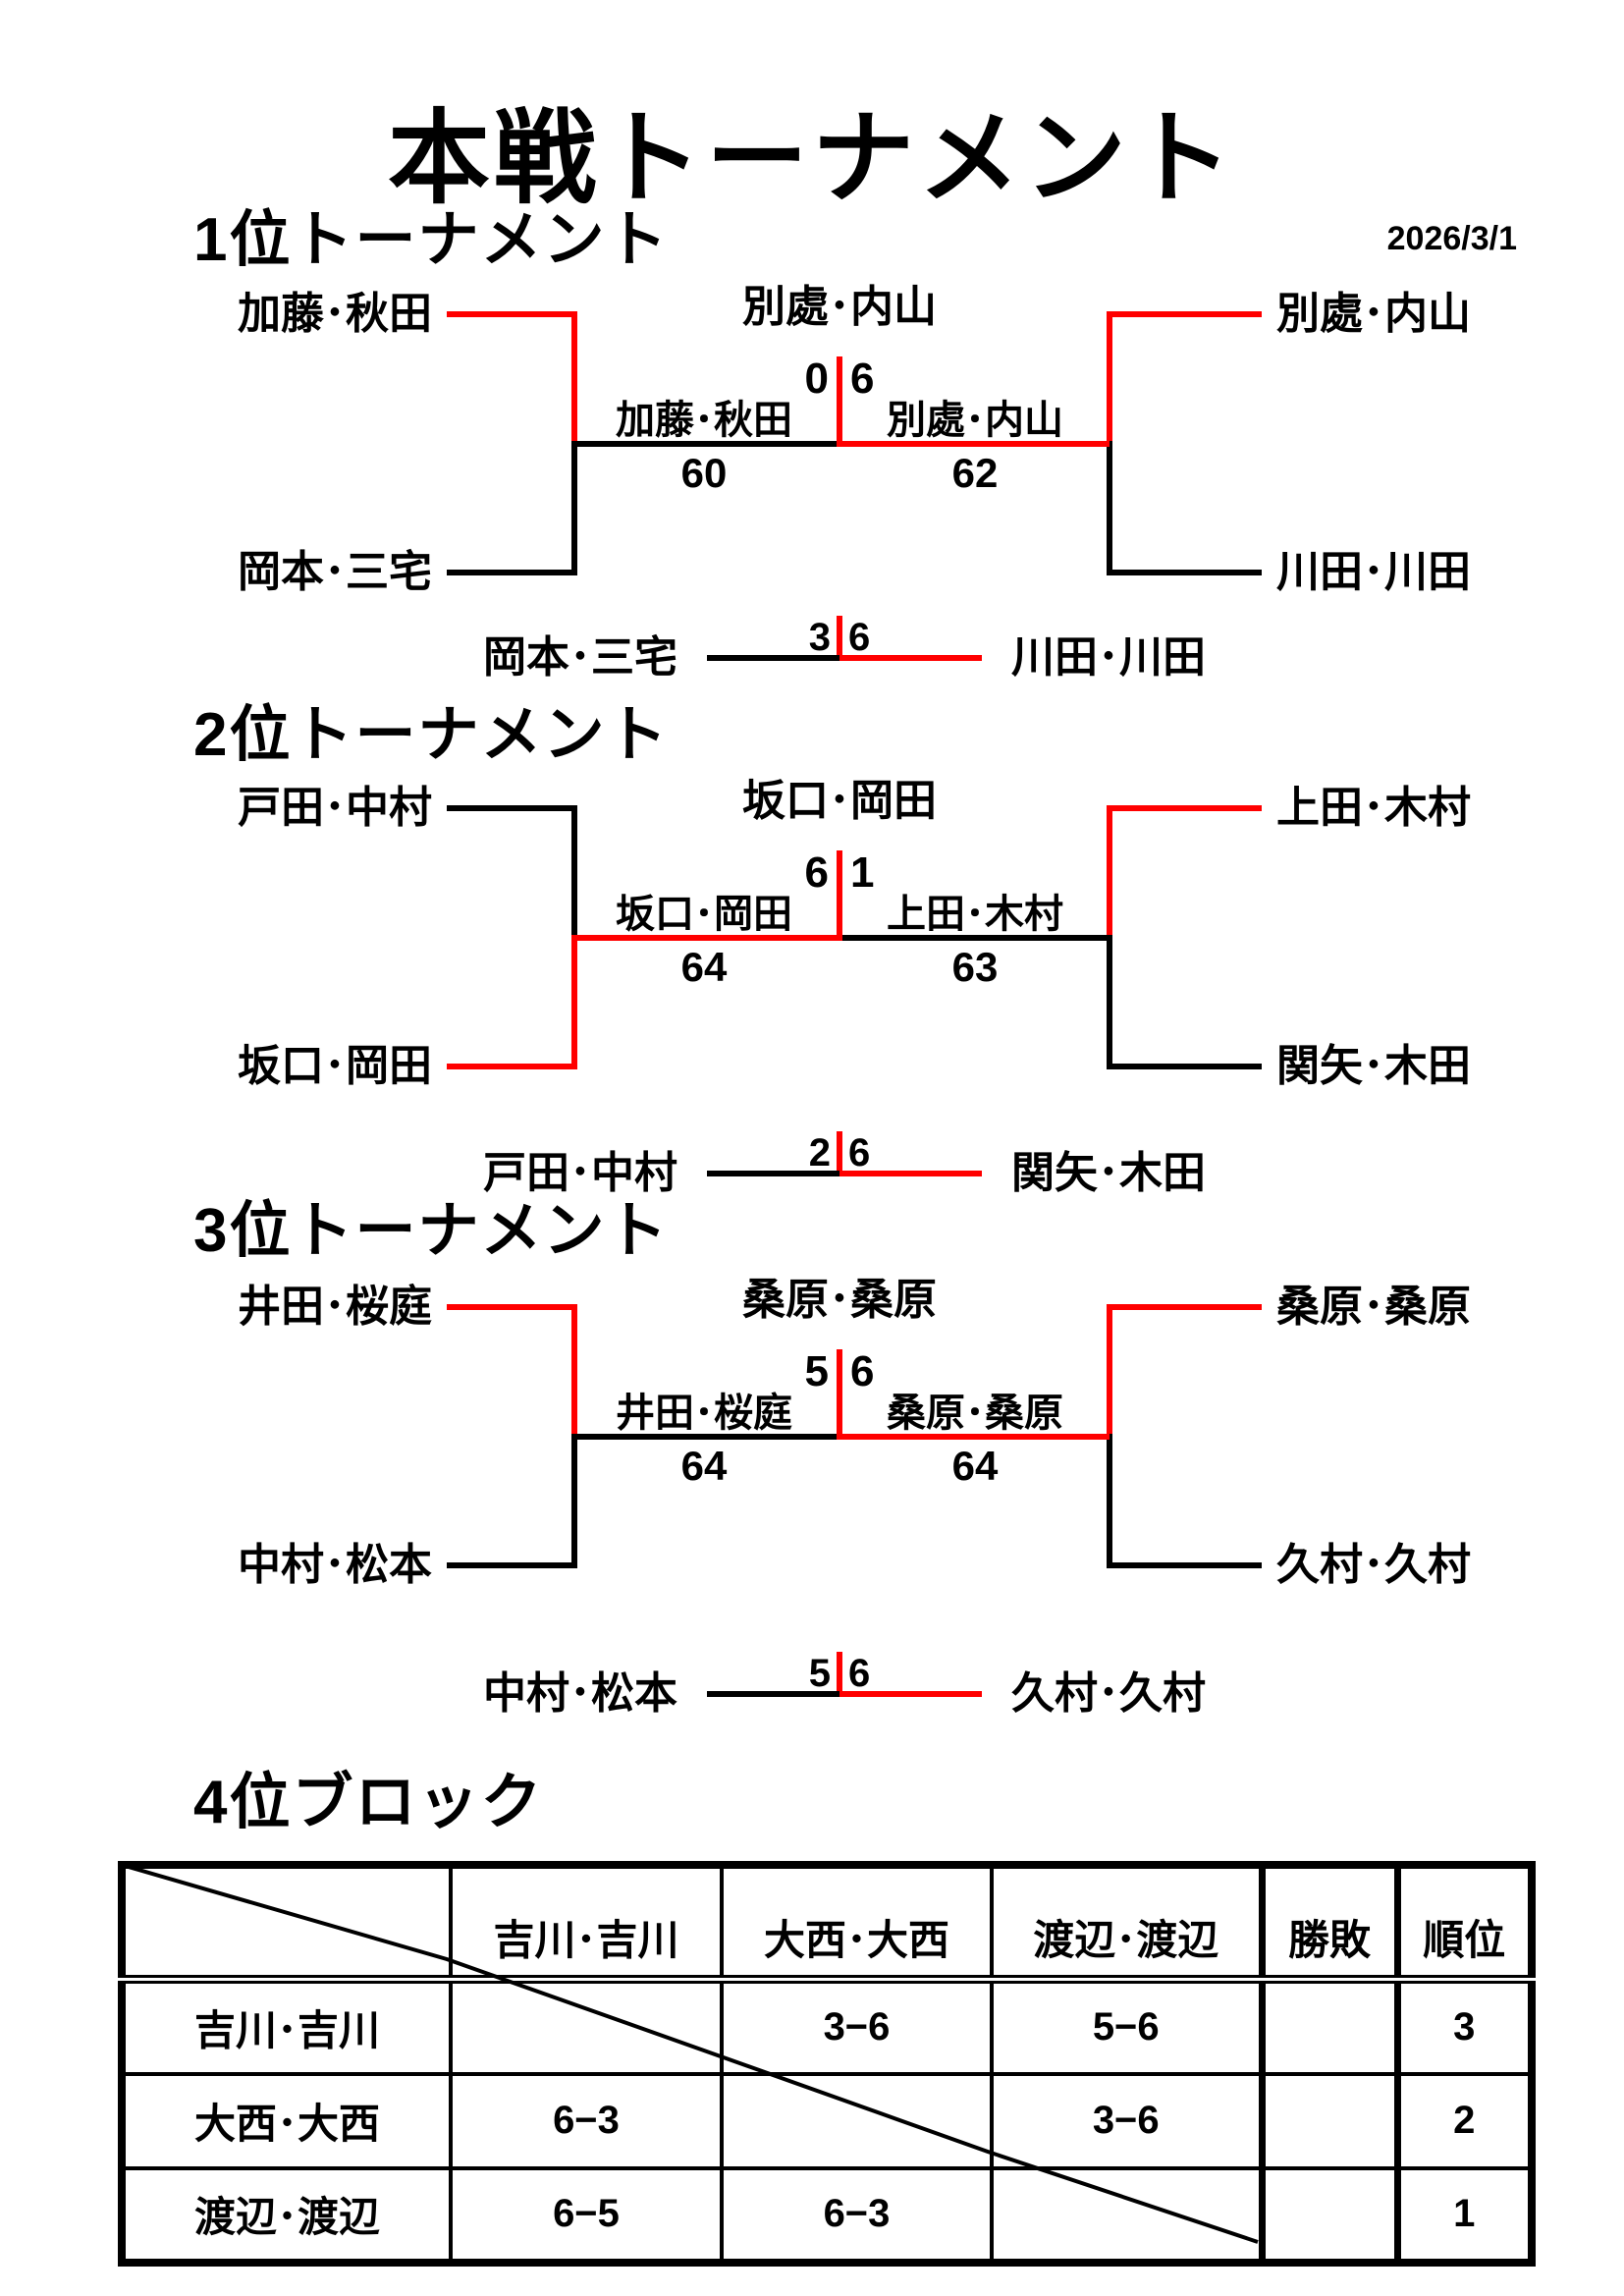 This screenshot has height=2296, width=1624. I want to click on team-label: 上田･木村, so click(1373, 808).